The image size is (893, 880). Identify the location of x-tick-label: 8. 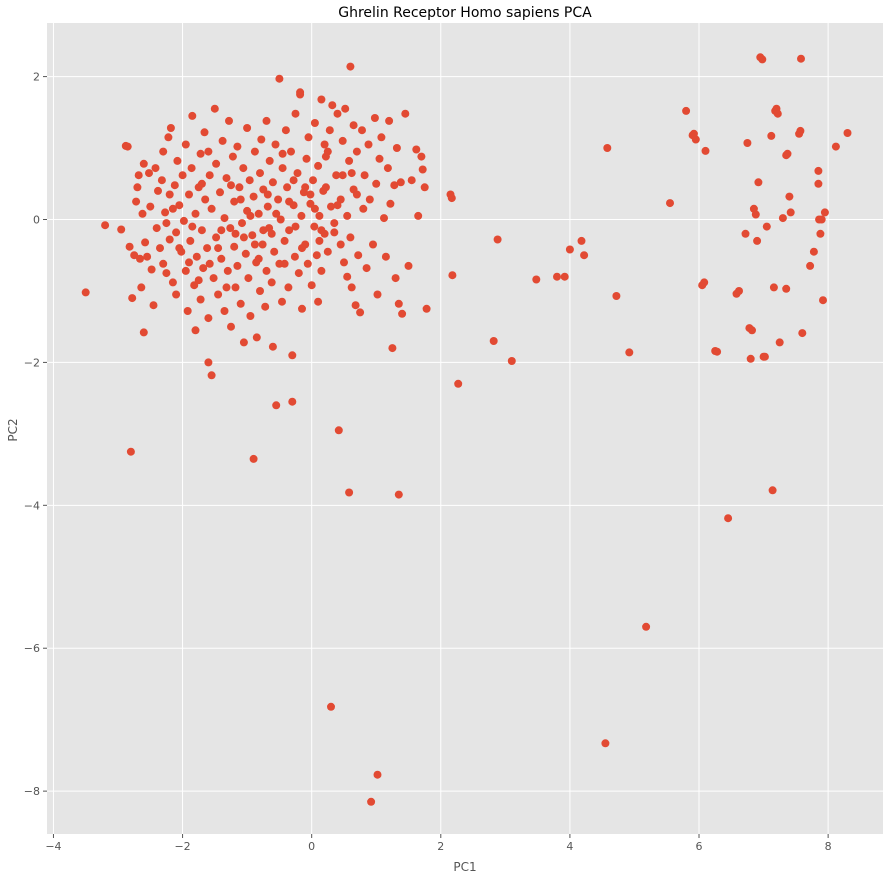
(828, 846).